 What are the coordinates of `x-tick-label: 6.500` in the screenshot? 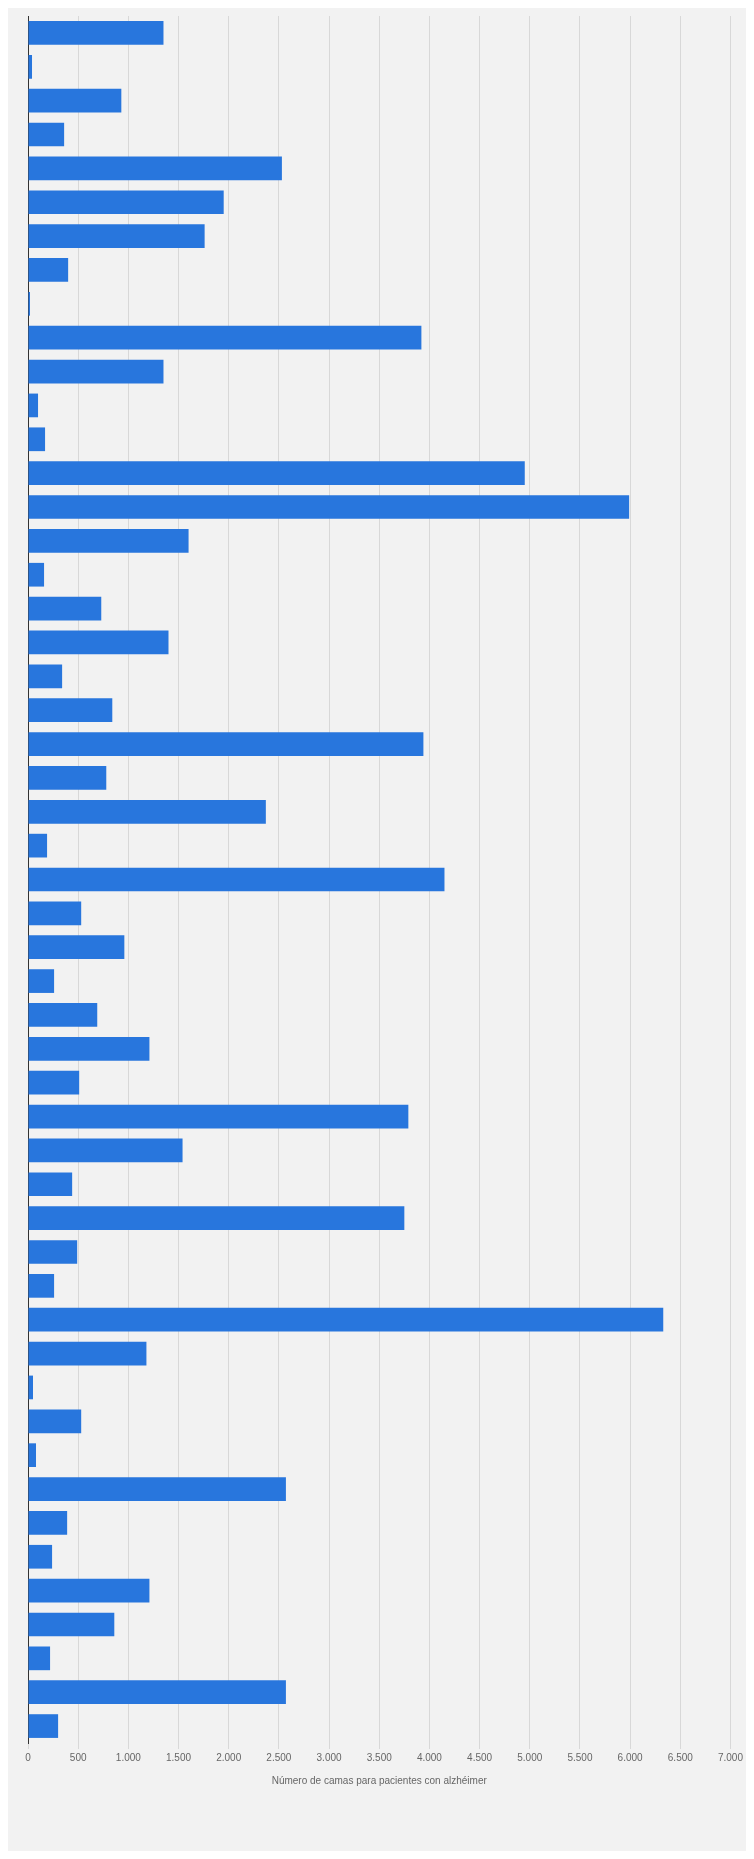 It's located at (680, 1757).